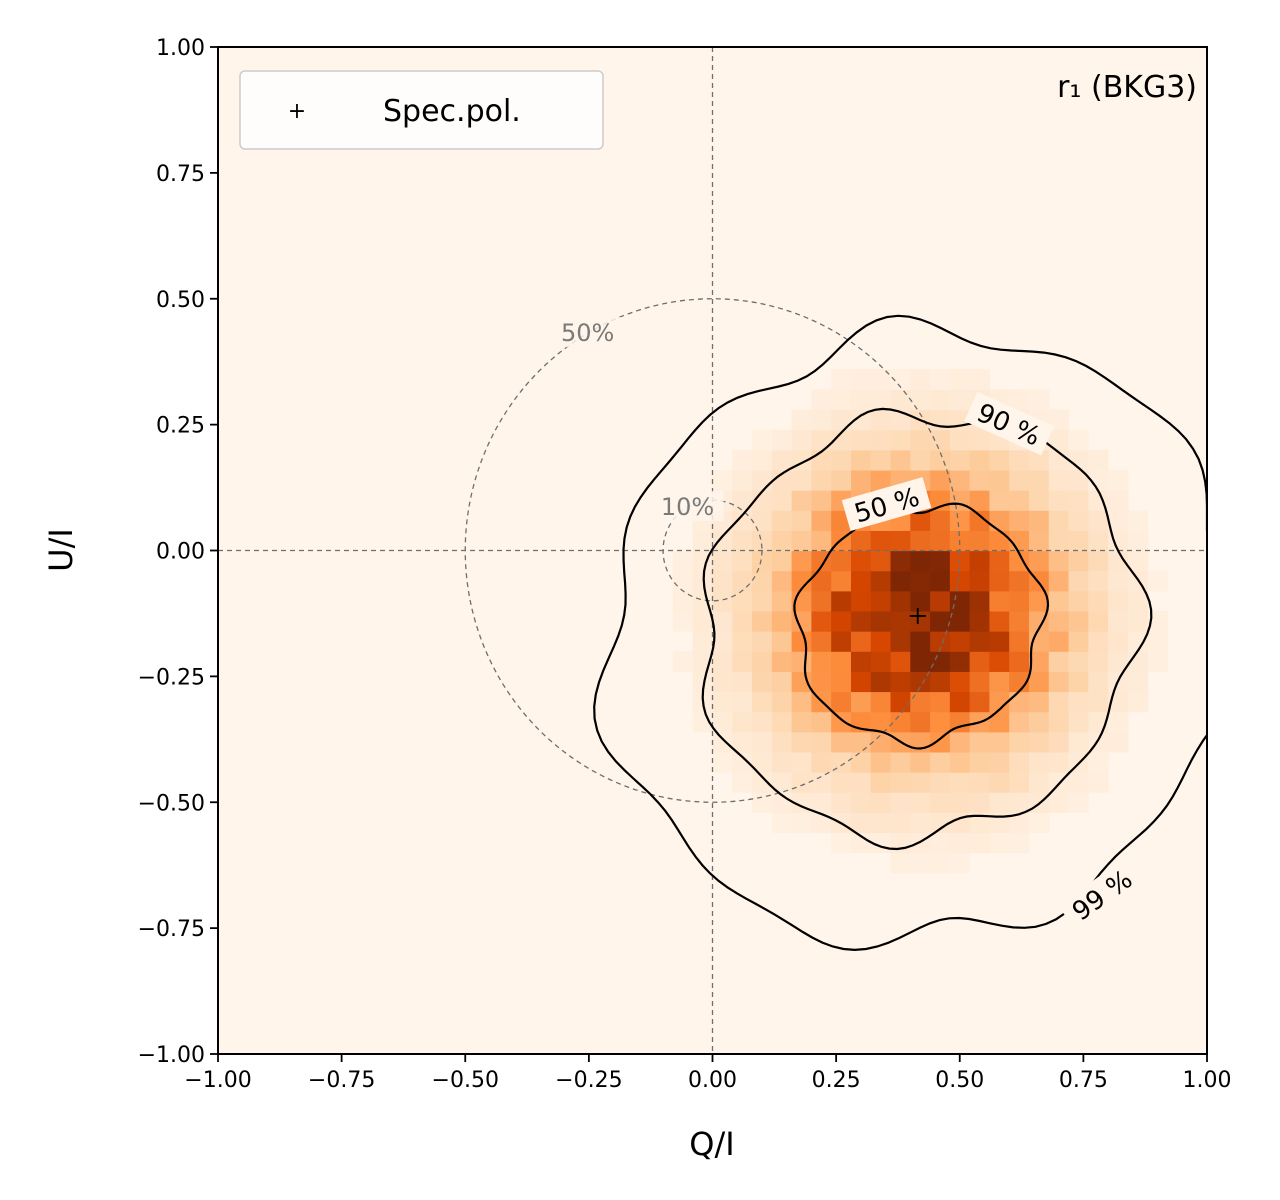 The height and width of the screenshot is (1200, 1280). Describe the element at coordinates (587, 332) in the screenshot. I see `mdp-label-background` at that location.